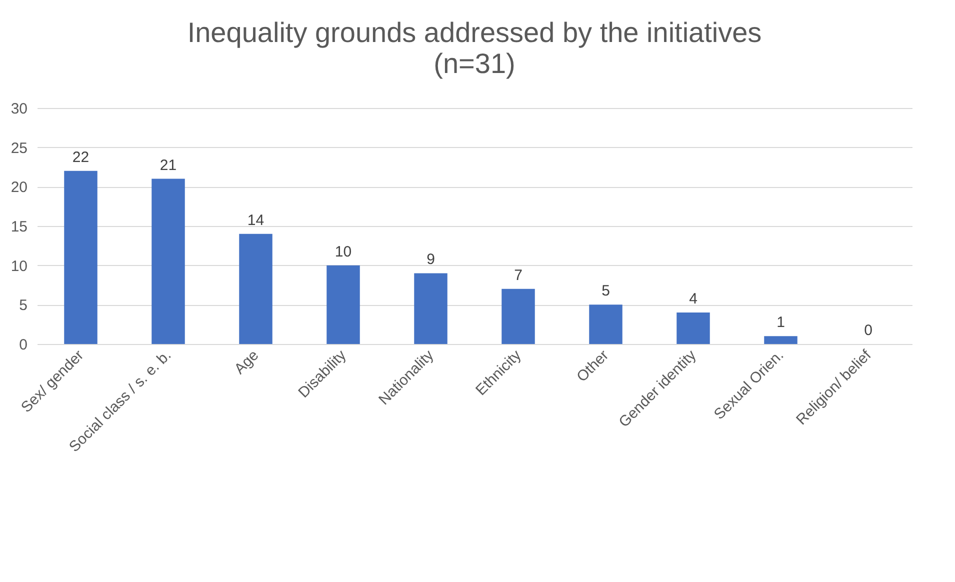  What do you see at coordinates (168, 165) in the screenshot?
I see `data-label: 21` at bounding box center [168, 165].